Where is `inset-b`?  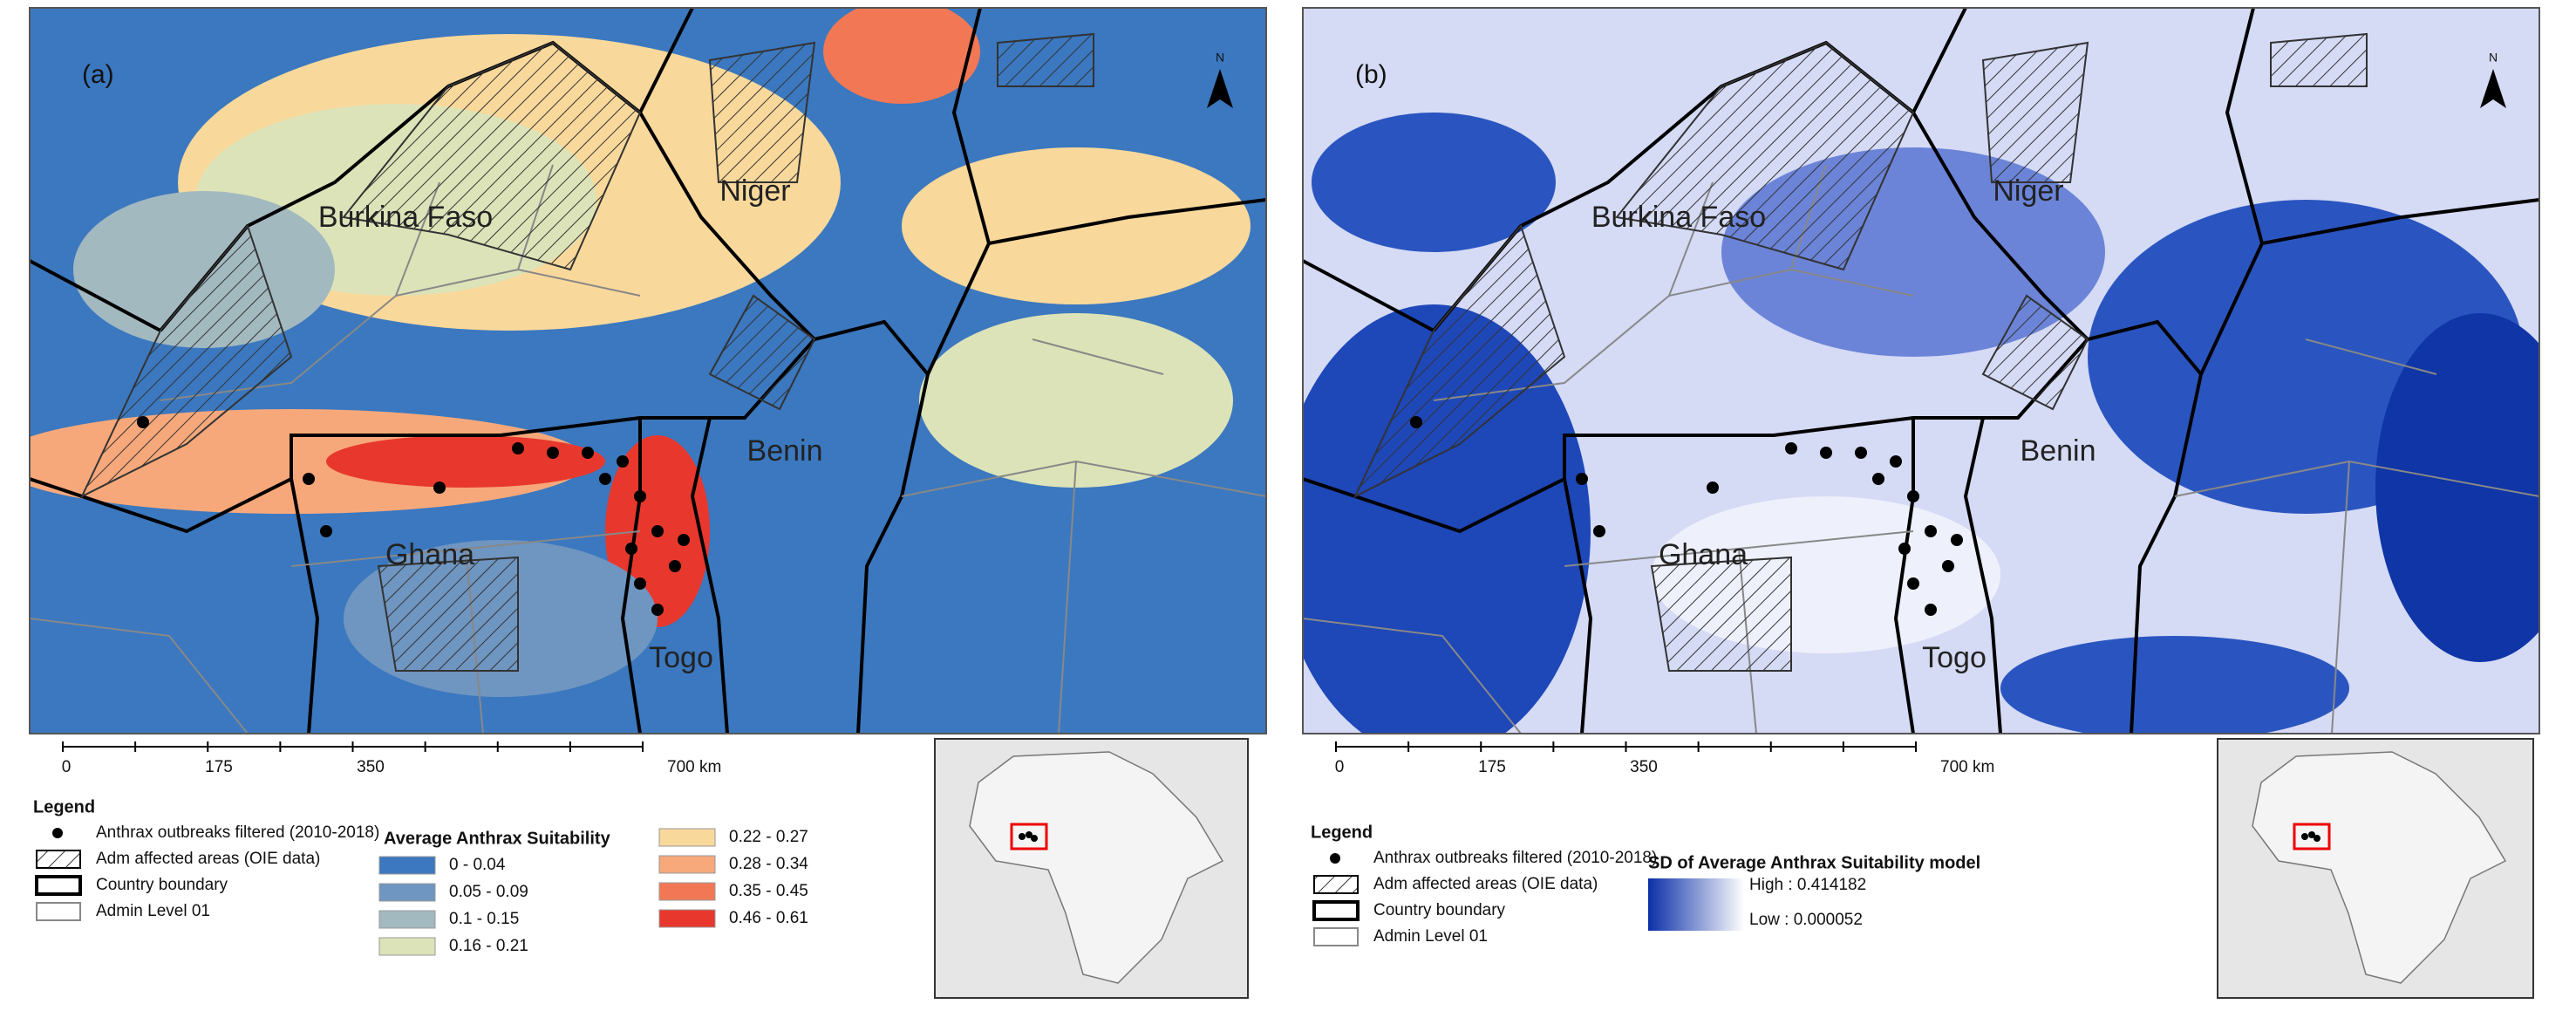 inset-b is located at coordinates (2376, 868).